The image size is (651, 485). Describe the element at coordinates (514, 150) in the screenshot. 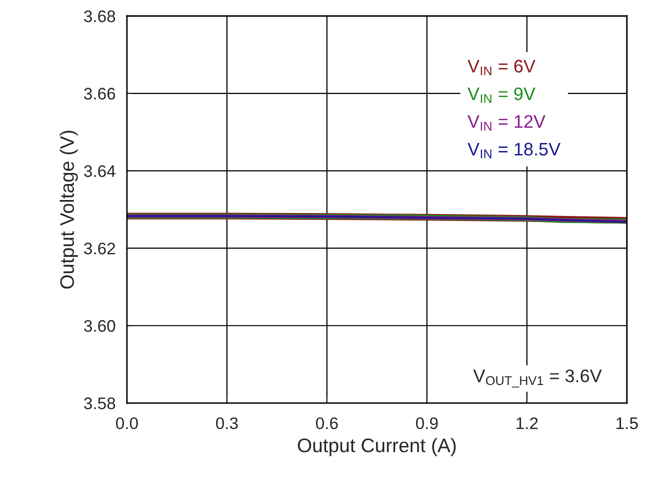

I see `text: V$_{IN}$ = 18.5V` at that location.